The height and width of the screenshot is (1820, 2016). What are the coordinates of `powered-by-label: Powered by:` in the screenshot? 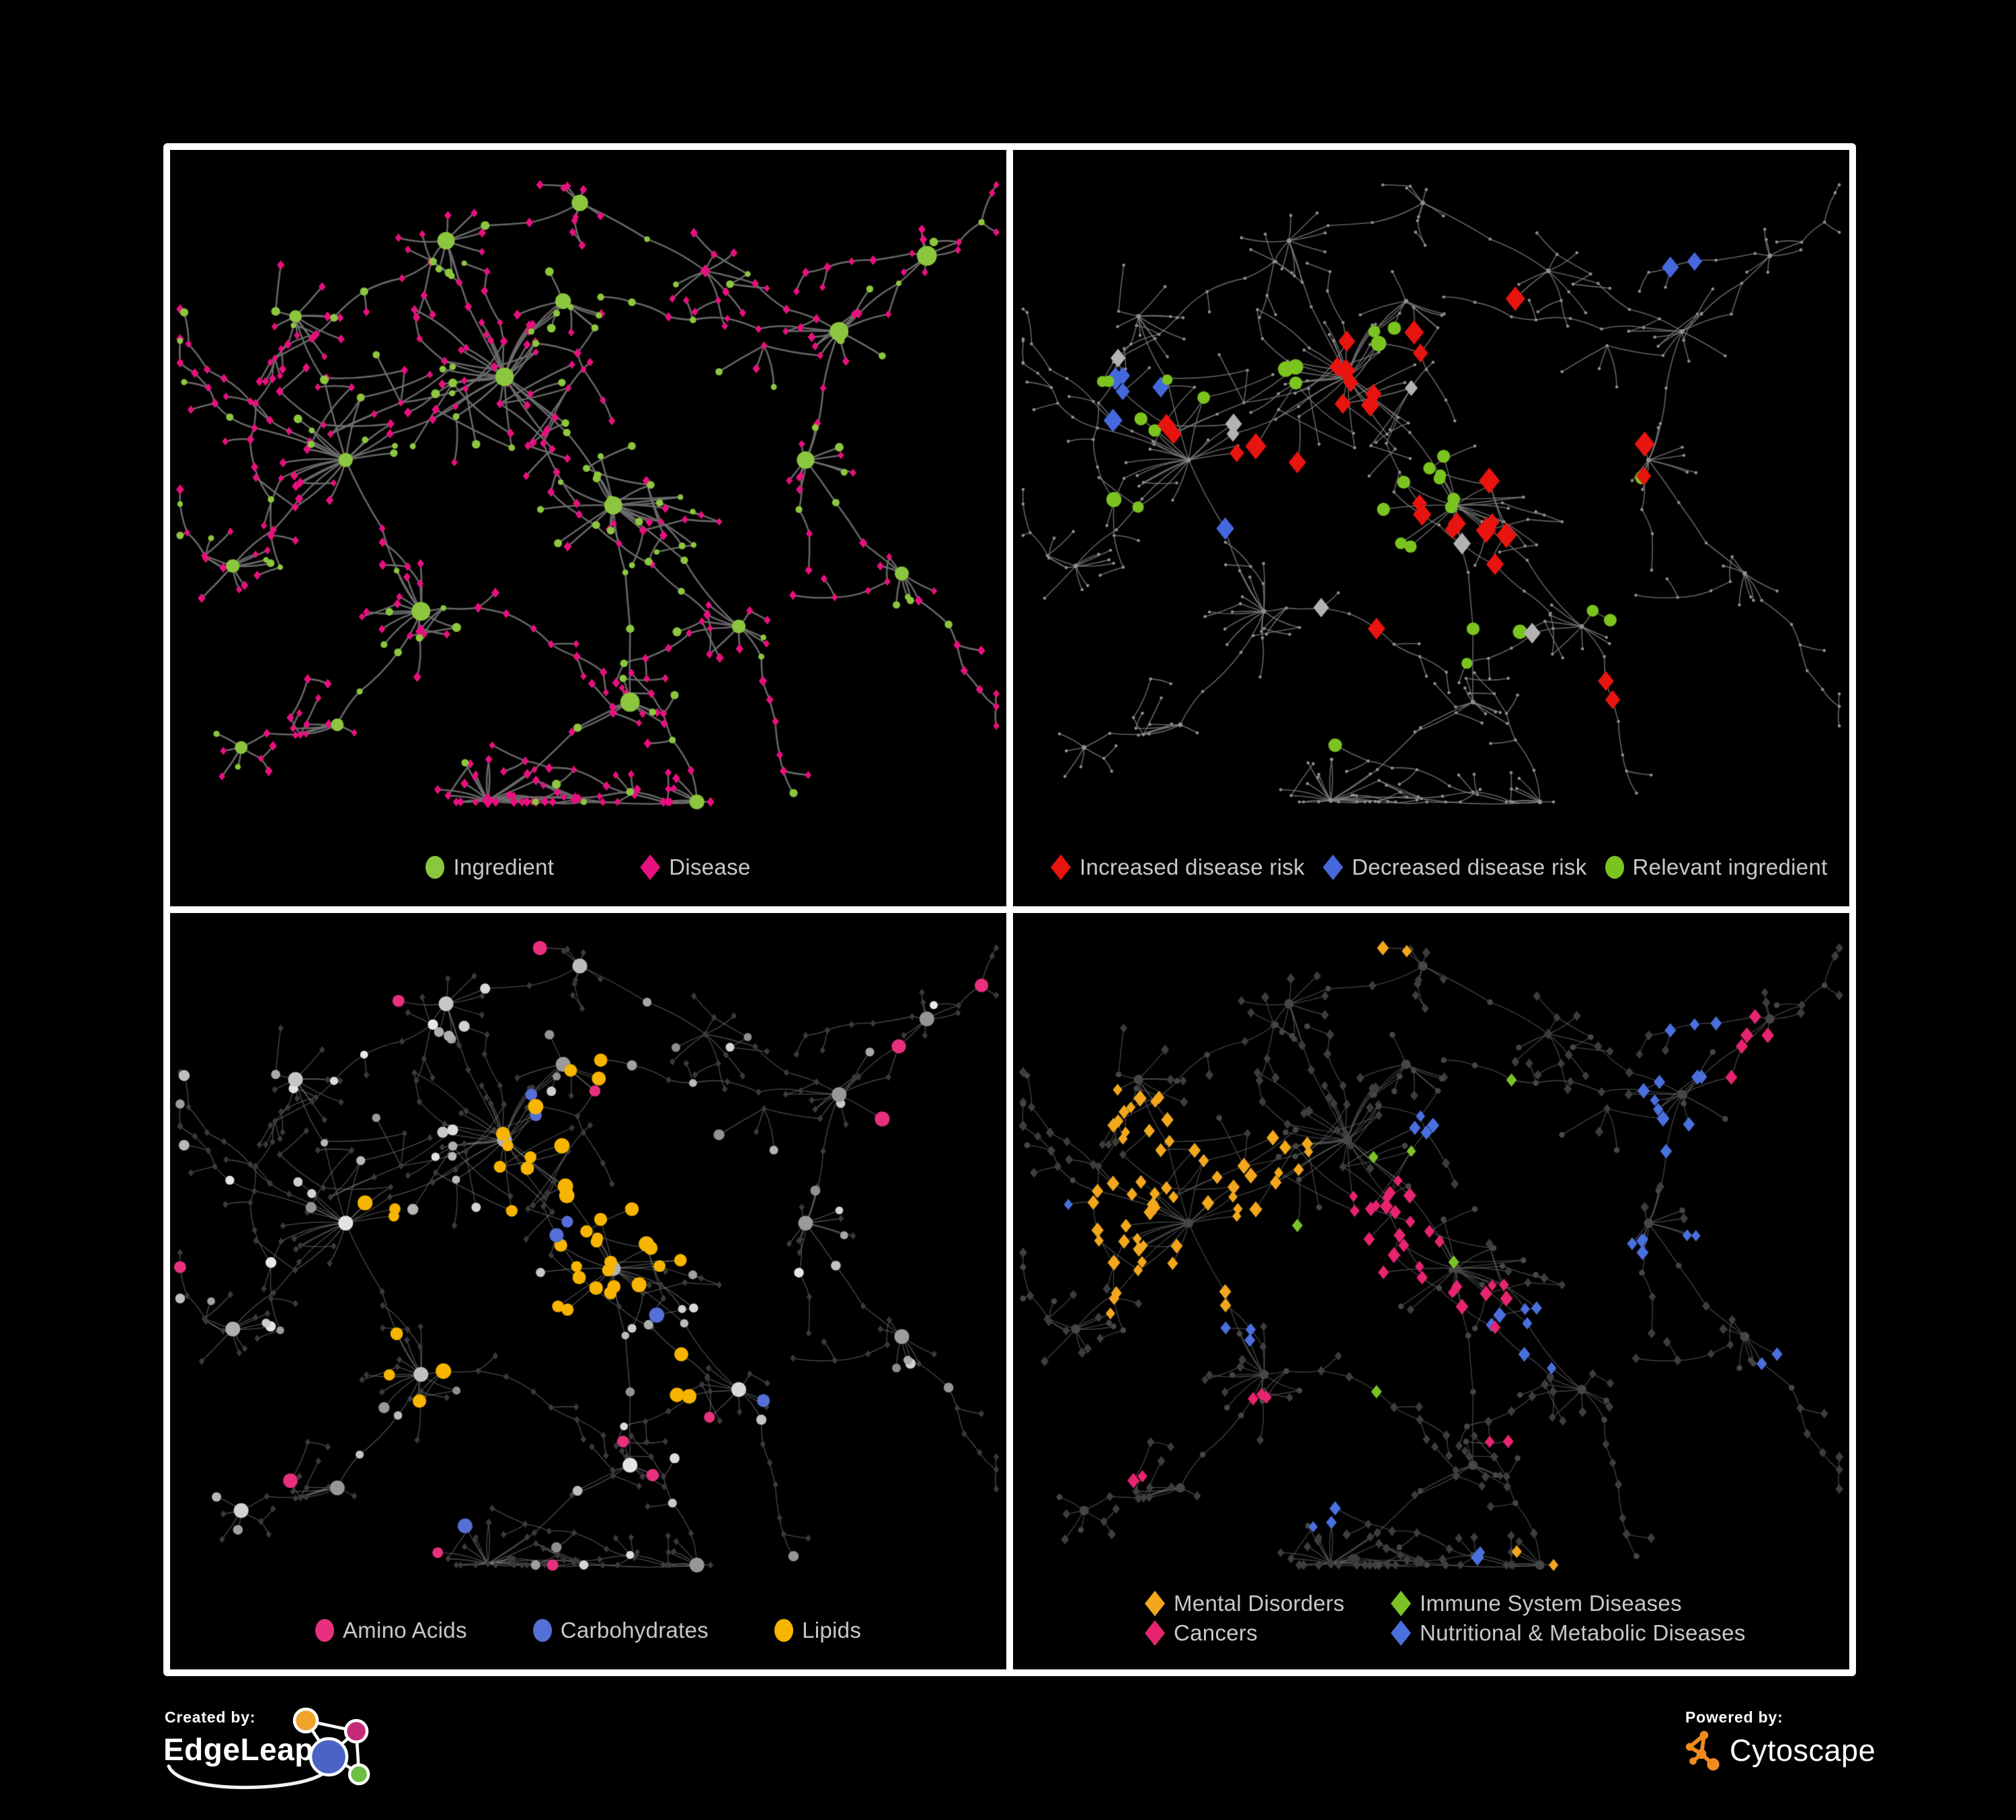 It's located at (1734, 1717).